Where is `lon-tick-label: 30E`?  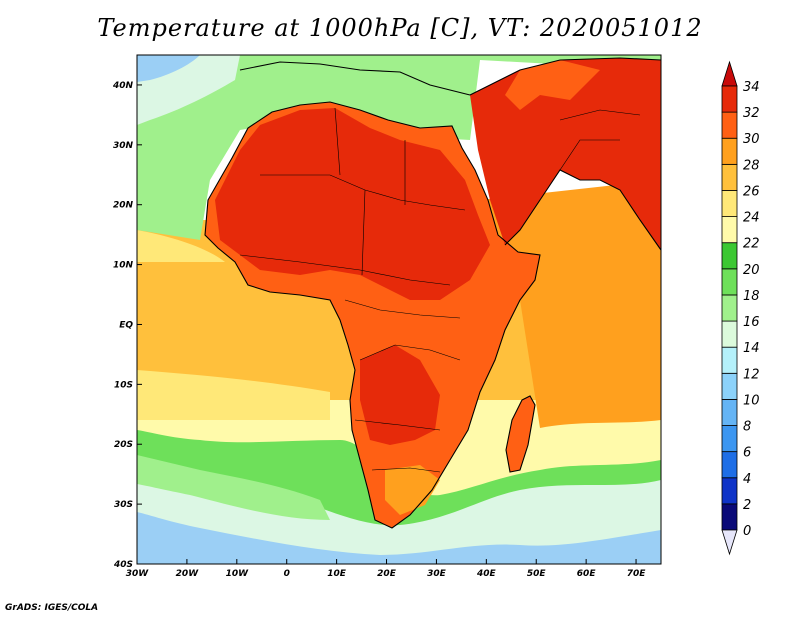
lon-tick-label: 30E is located at coordinates (437, 574).